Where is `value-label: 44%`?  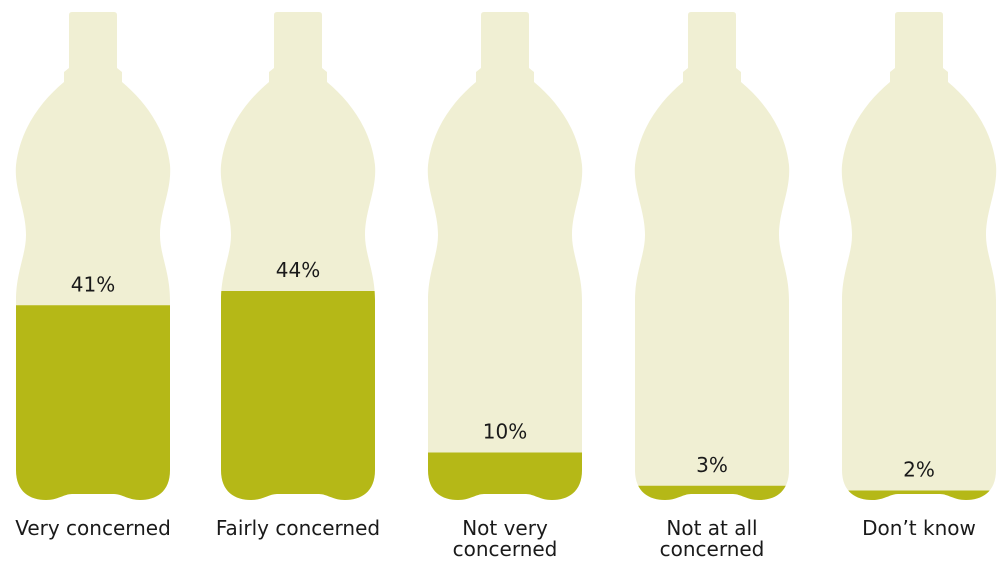 value-label: 44% is located at coordinates (298, 270).